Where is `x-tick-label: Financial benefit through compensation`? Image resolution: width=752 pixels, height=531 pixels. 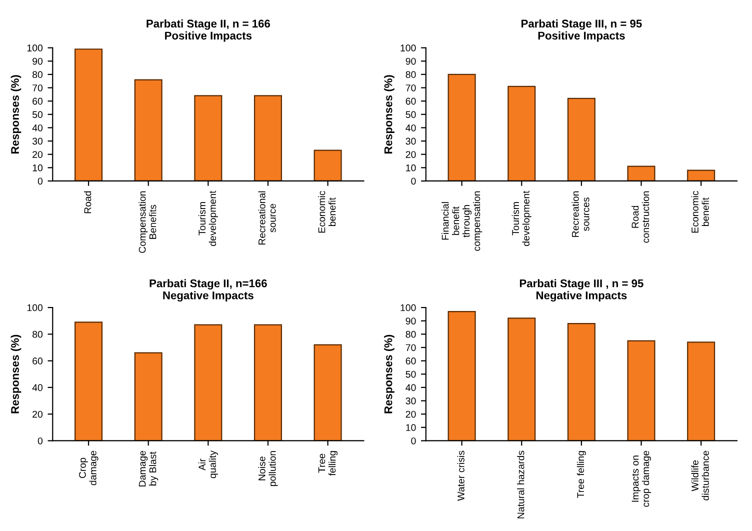 x-tick-label: Financial benefit through compensation is located at coordinates (462, 221).